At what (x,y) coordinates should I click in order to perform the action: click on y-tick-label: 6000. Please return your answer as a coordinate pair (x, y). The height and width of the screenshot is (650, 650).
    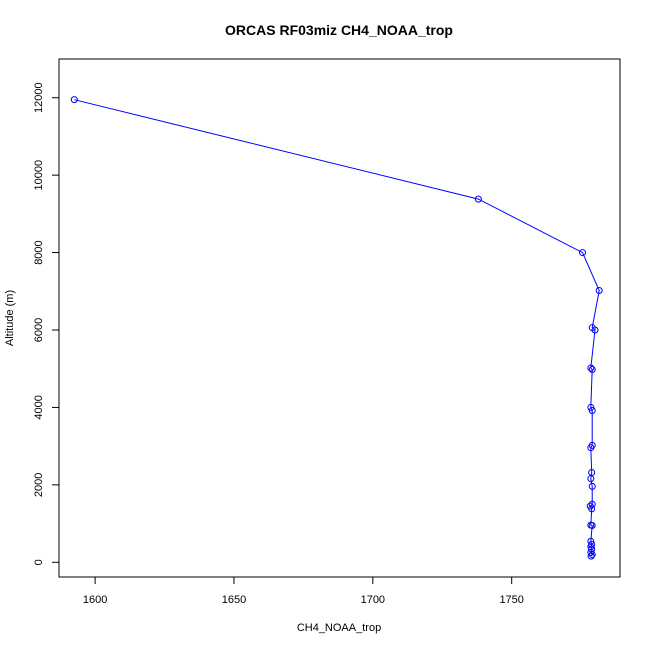
    Looking at the image, I should click on (39, 330).